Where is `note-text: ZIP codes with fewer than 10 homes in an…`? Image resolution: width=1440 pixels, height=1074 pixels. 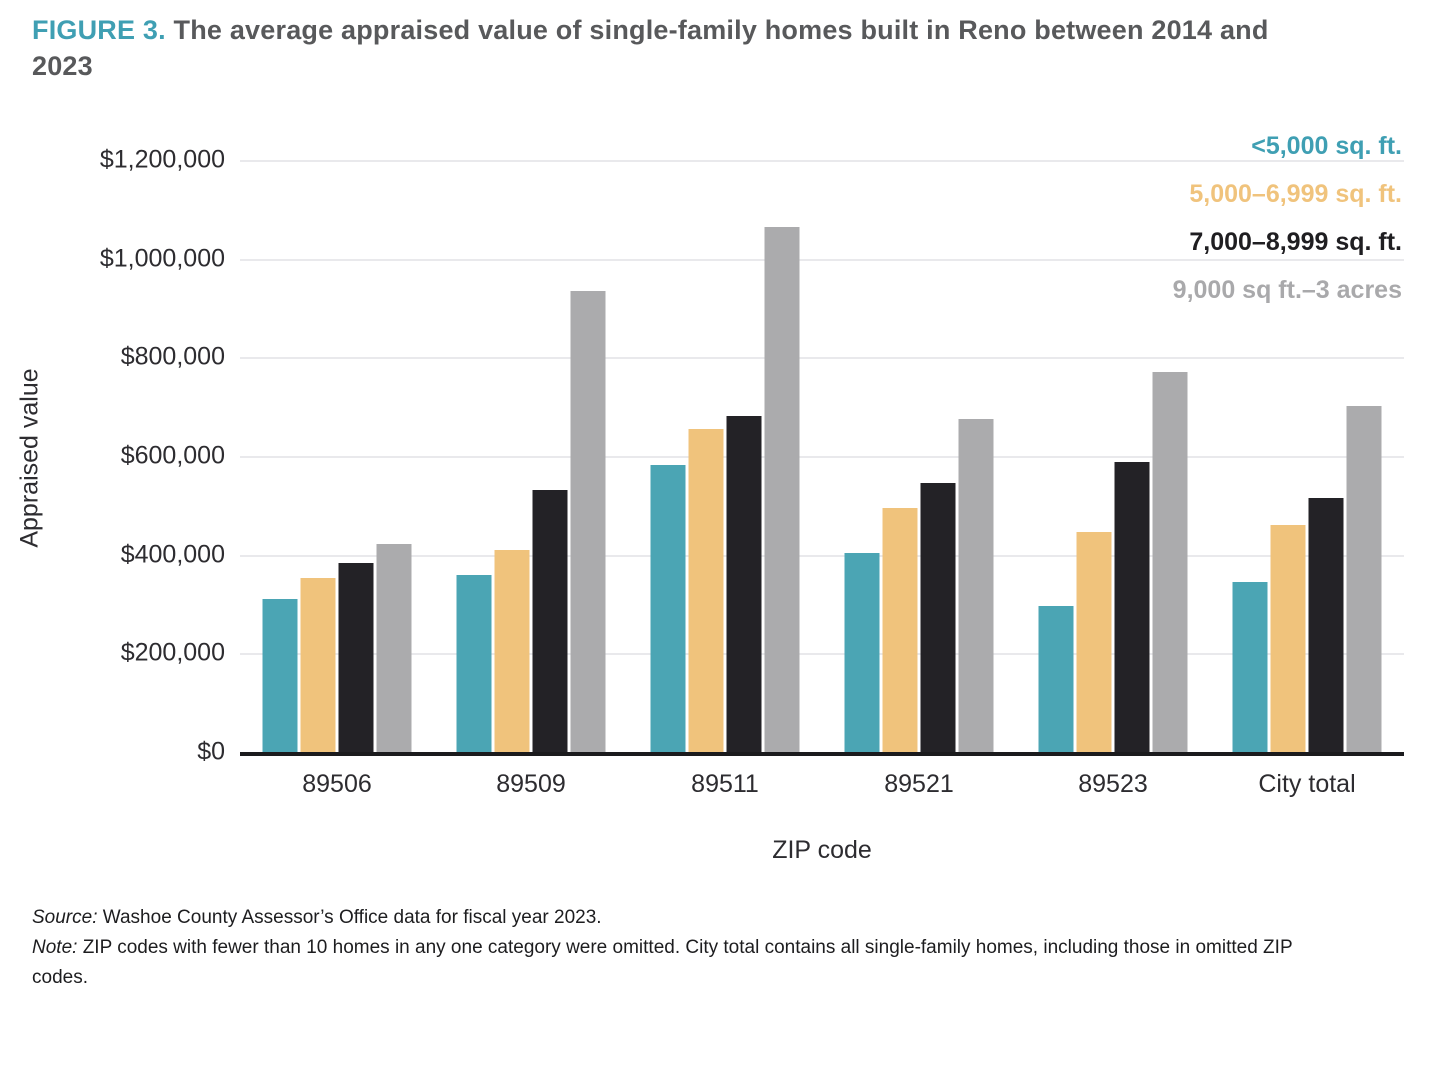 note-text: ZIP codes with fewer than 10 homes in an… is located at coordinates (662, 962).